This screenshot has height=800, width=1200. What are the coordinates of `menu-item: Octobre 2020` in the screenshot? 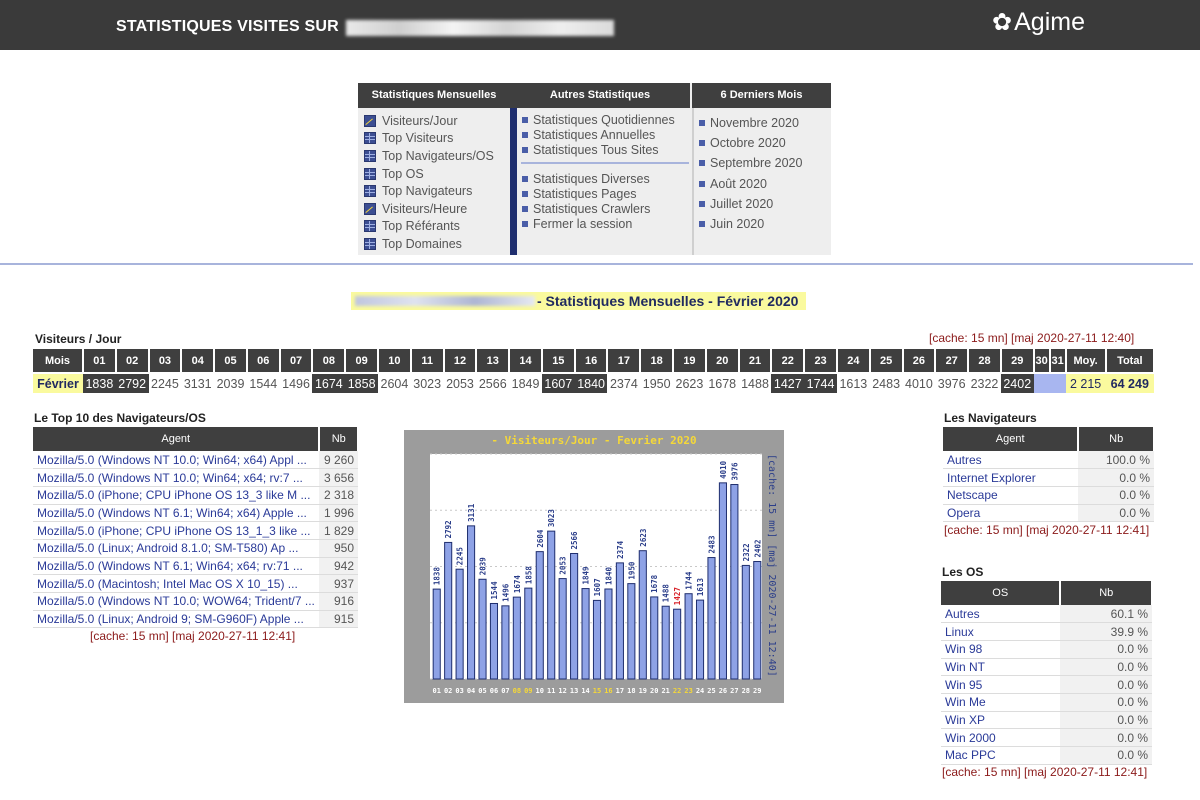 It's located at (764, 143).